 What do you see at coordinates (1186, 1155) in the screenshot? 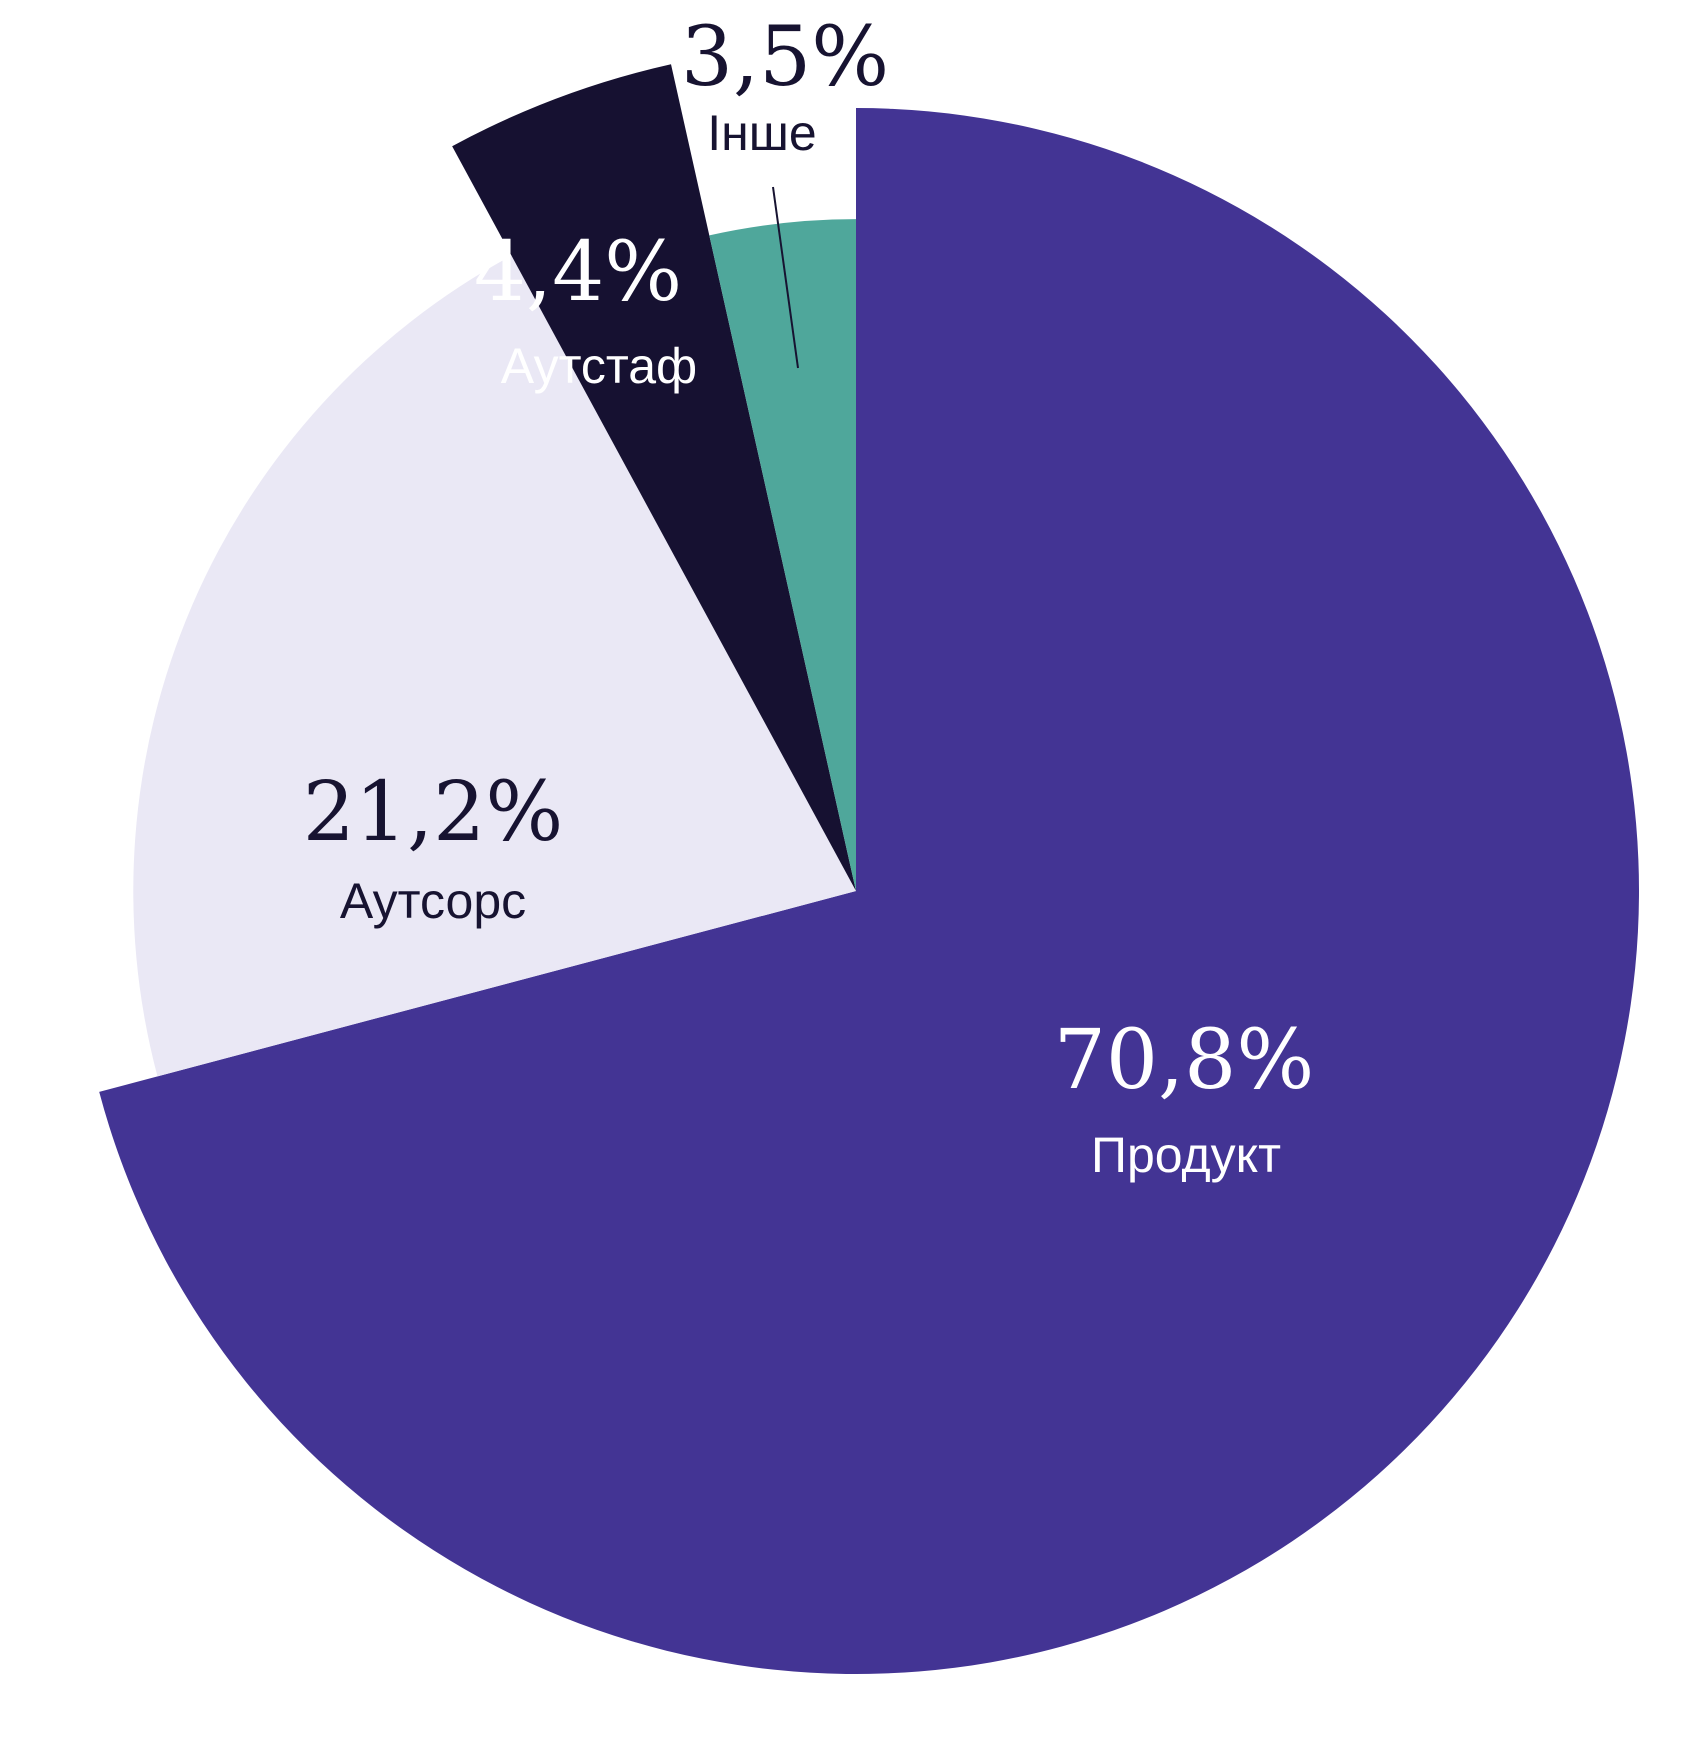
I see `slice-category-label-продукт: Продукт` at bounding box center [1186, 1155].